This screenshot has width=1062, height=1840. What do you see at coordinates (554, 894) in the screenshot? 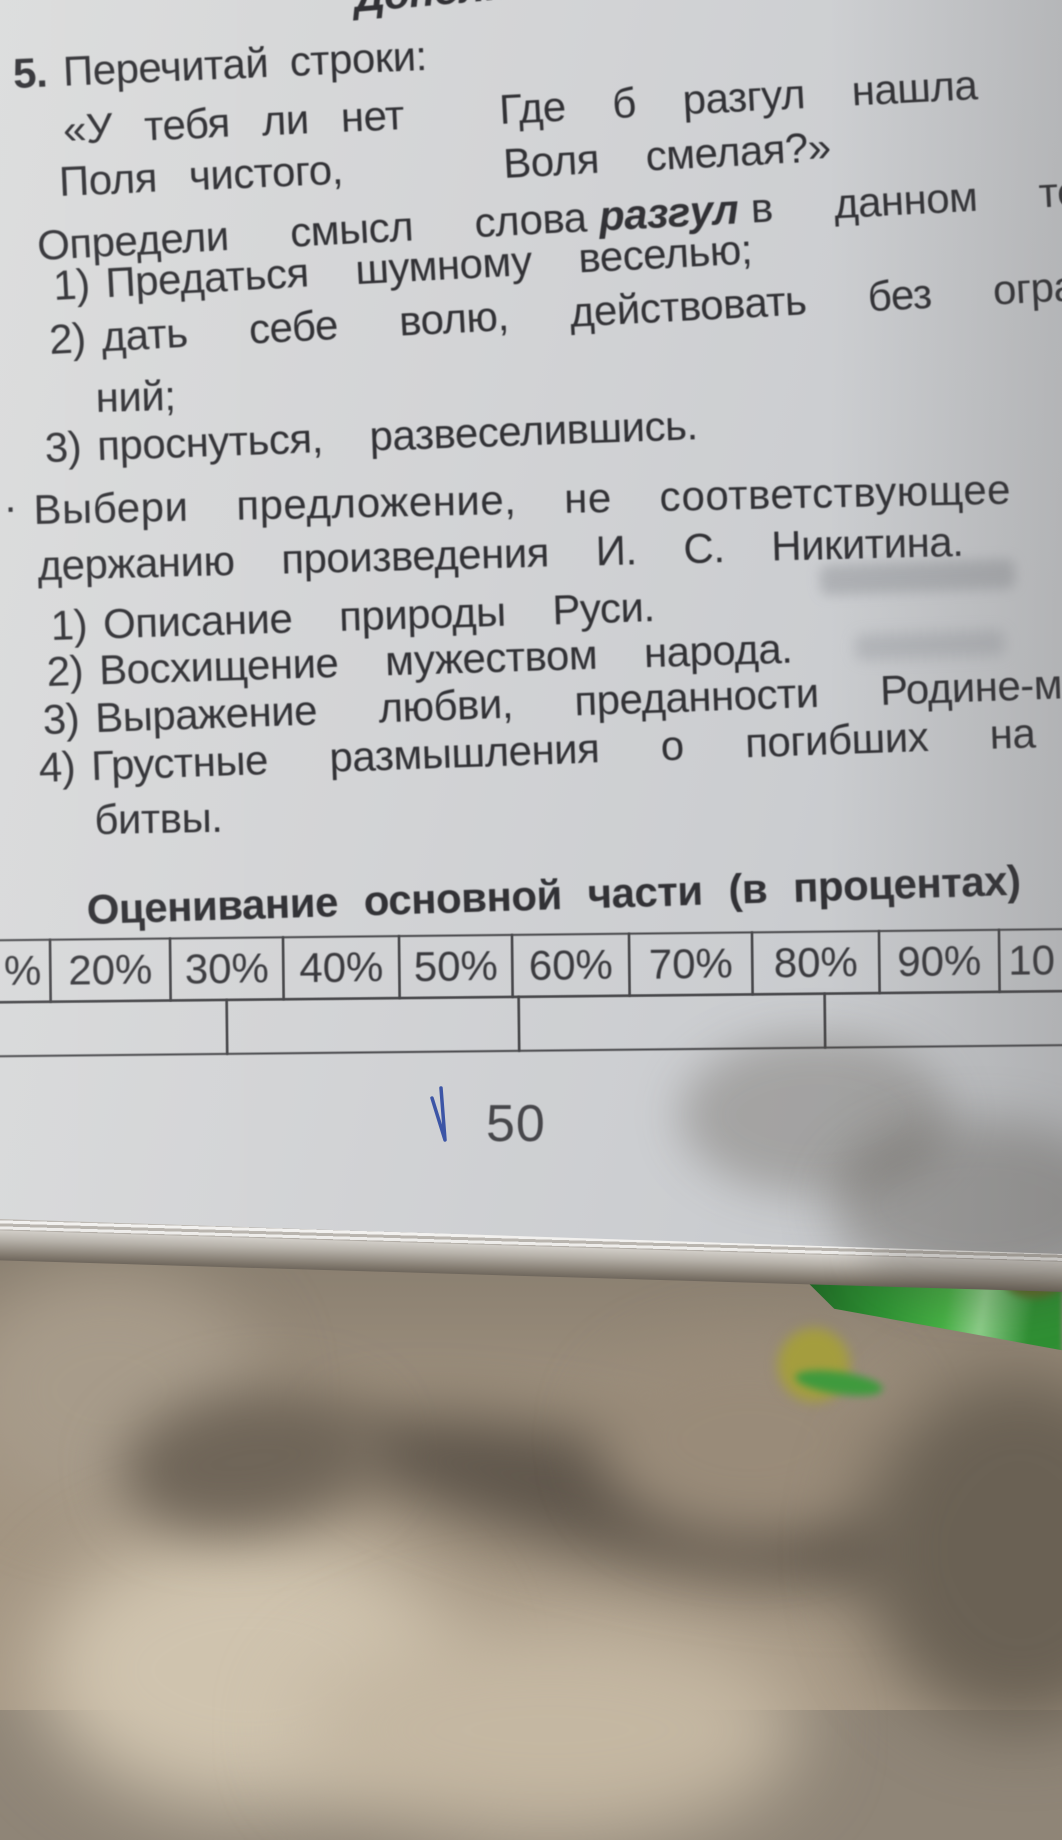
I see `assessment-title: Оценивание основной части (в процентах)` at bounding box center [554, 894].